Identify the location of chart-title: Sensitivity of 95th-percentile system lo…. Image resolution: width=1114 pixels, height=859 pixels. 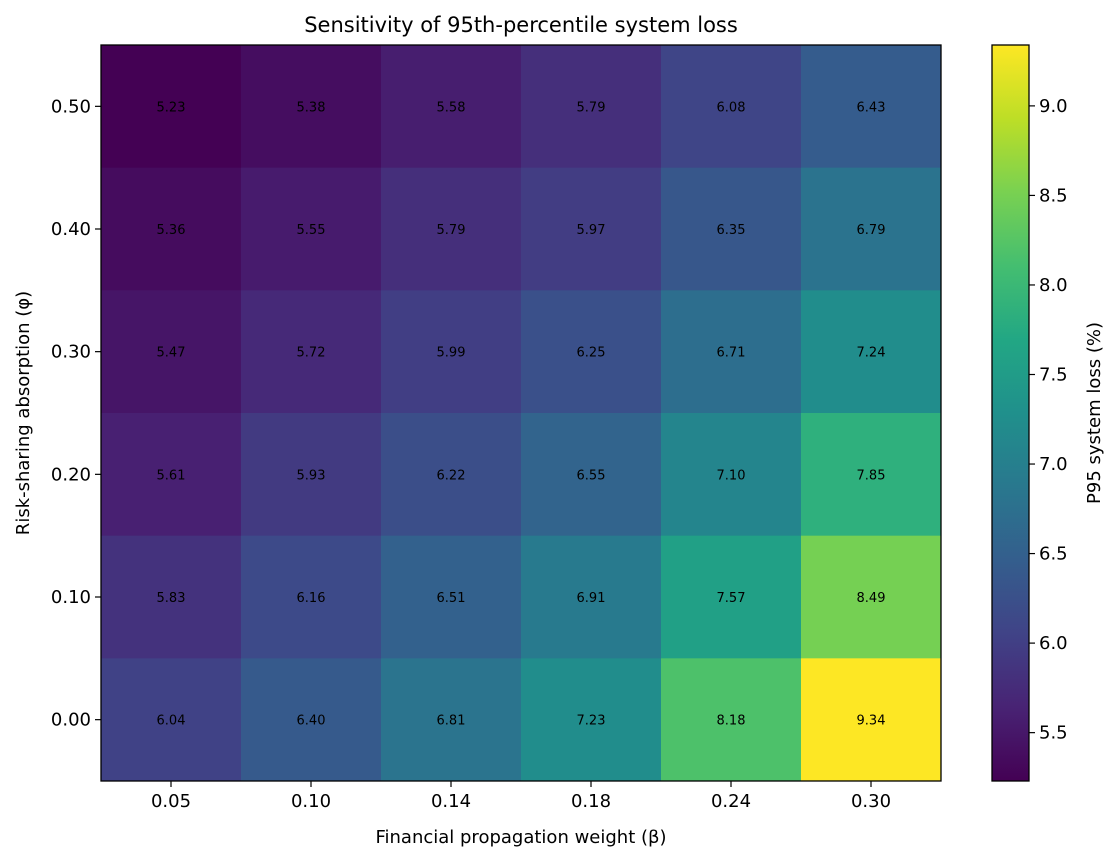
(521, 25).